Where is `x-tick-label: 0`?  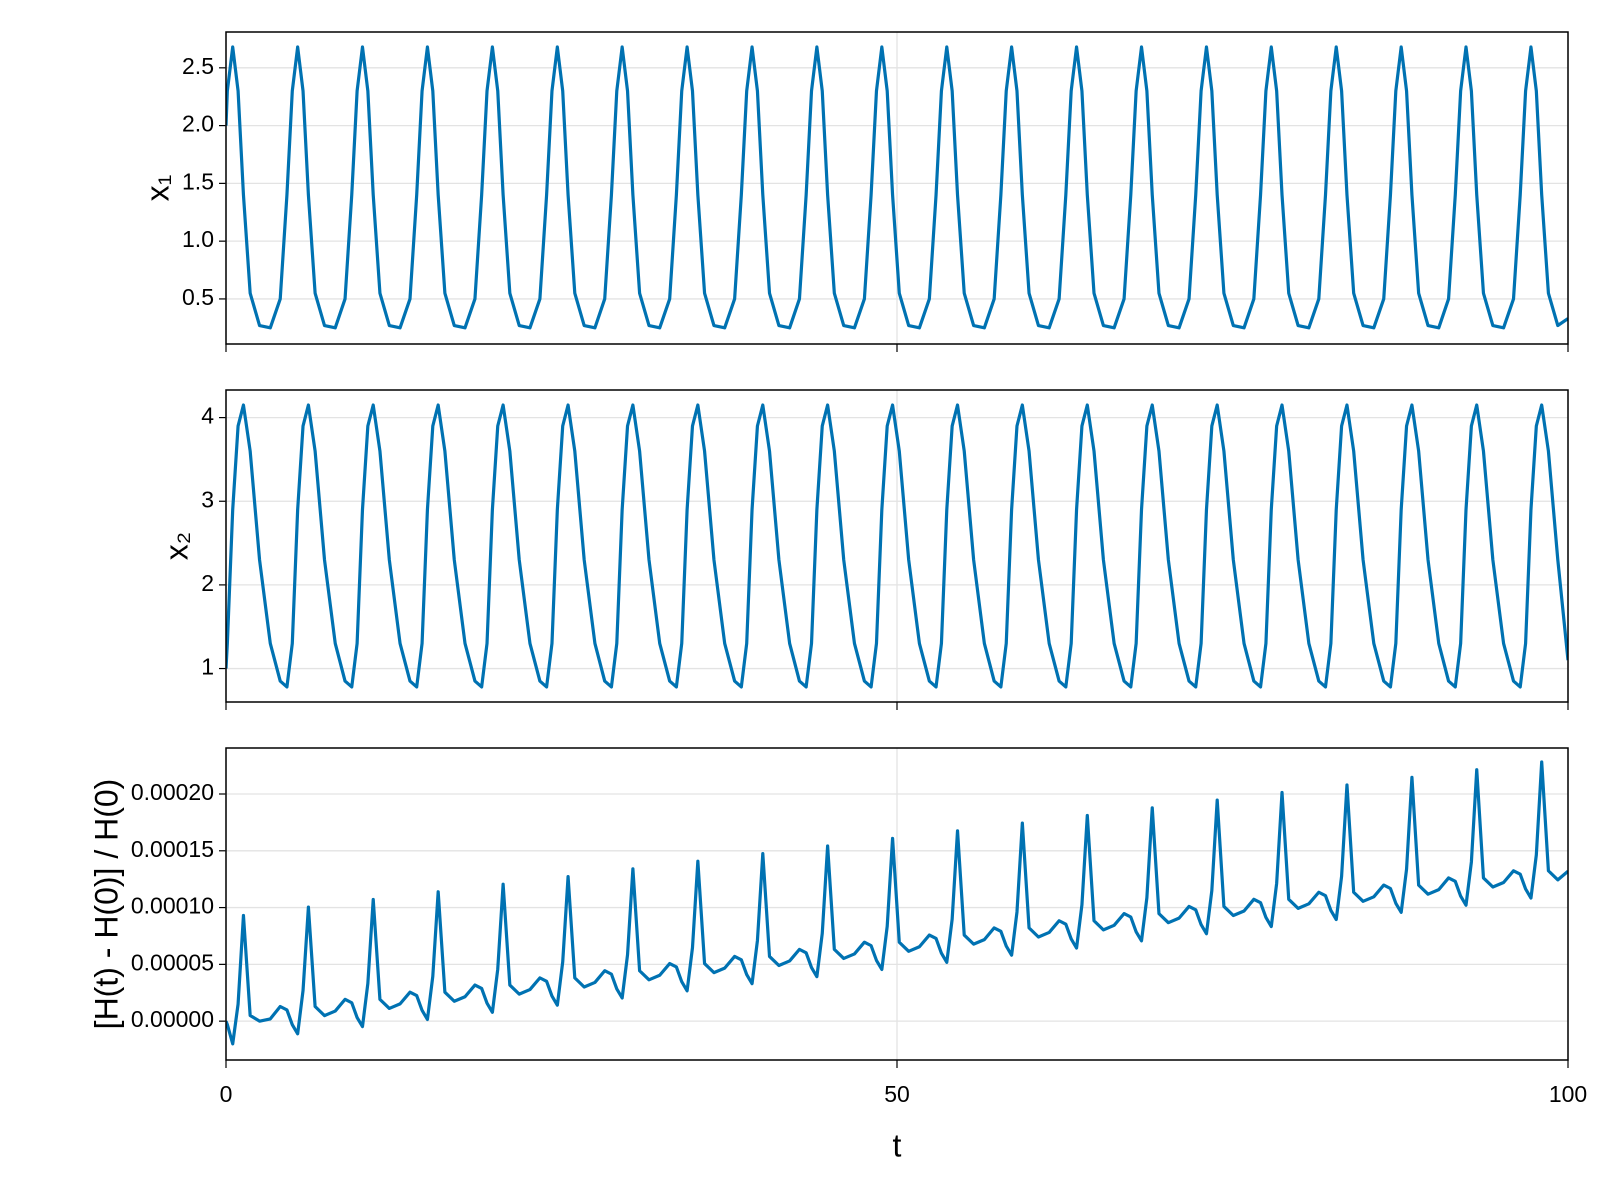
x-tick-label: 0 is located at coordinates (226, 1094).